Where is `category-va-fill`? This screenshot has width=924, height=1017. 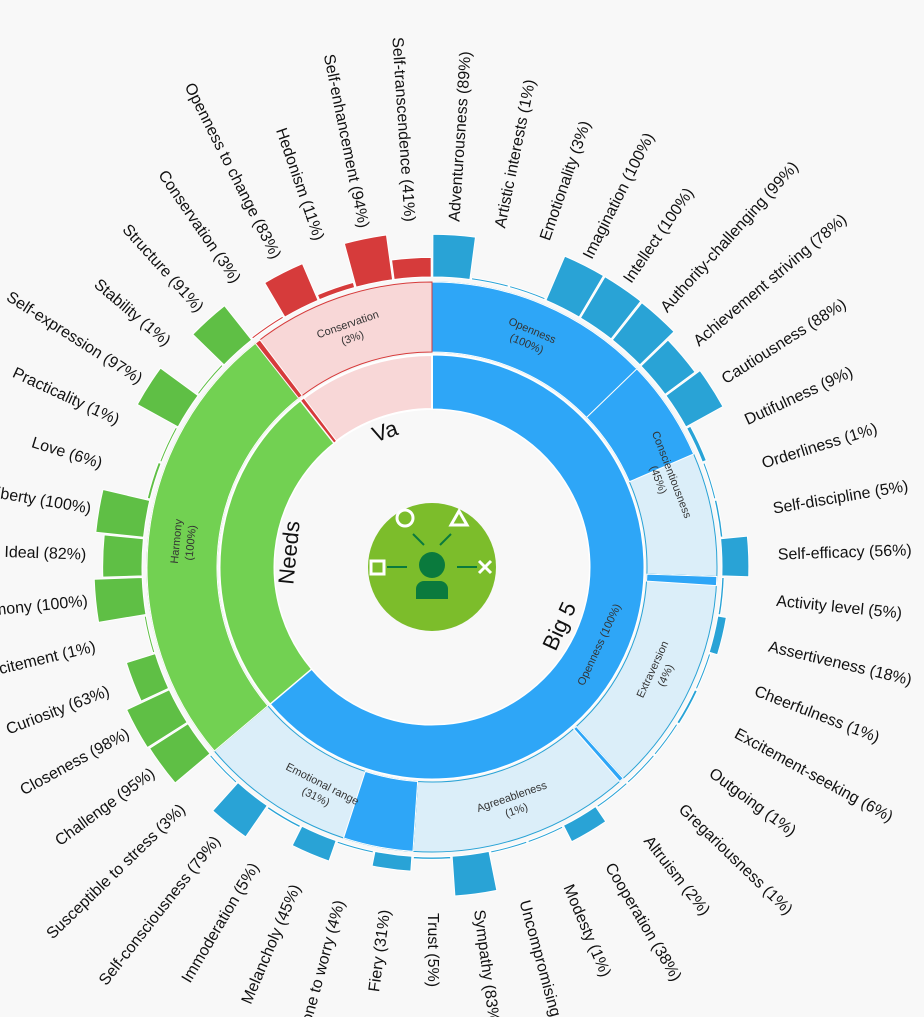
category-va-fill is located at coordinates (318, 420).